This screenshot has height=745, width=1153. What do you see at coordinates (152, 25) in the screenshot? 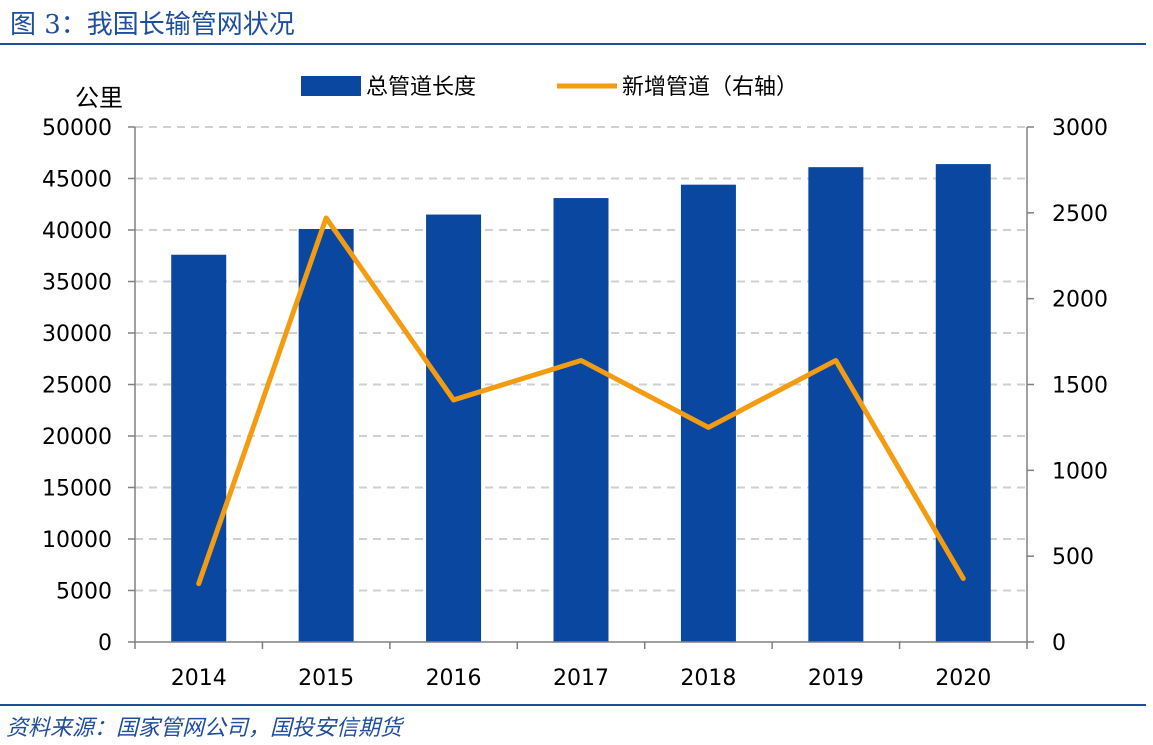
I see `figure-title: 图 3：我国长输管网状况` at bounding box center [152, 25].